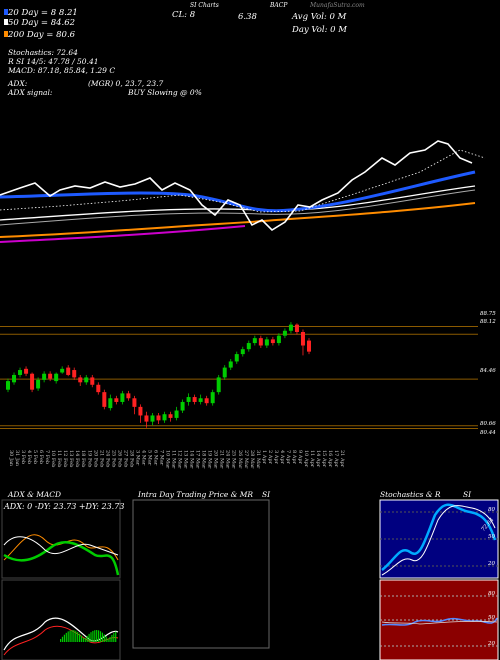  What do you see at coordinates (319, 17) in the screenshot?
I see `avg-vol: Avg Vol: 0 M` at bounding box center [319, 17].